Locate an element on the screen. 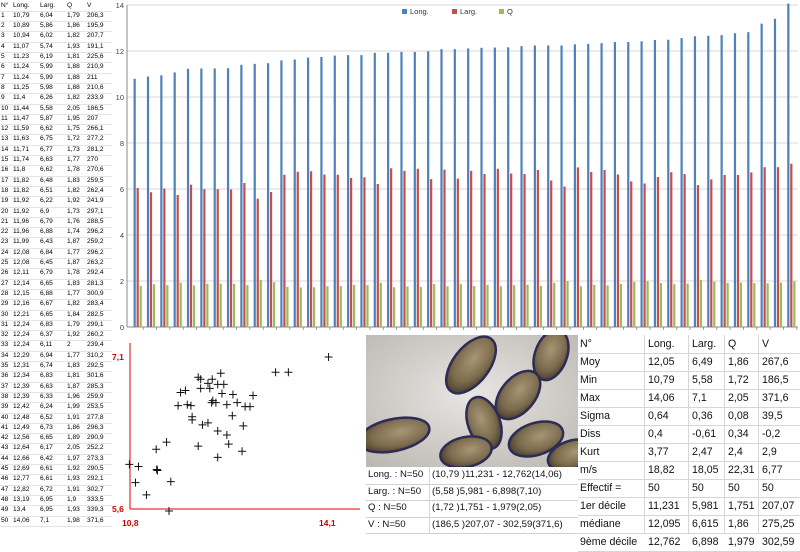 Image resolution: width=800 pixels, height=552 pixels. table-cell: 12,48 is located at coordinates (21, 417).